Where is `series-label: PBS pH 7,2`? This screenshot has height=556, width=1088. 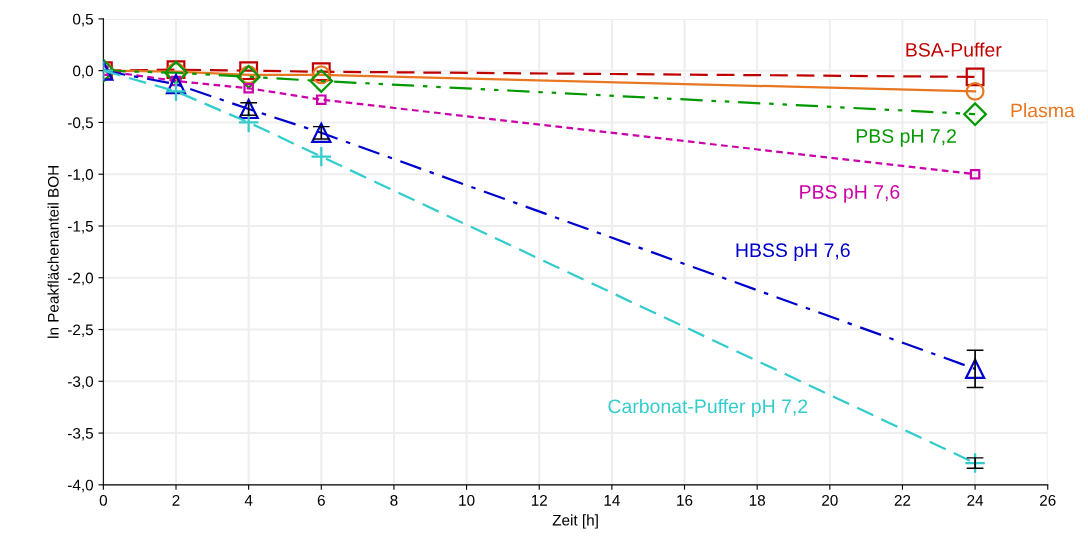 series-label: PBS pH 7,2 is located at coordinates (906, 138).